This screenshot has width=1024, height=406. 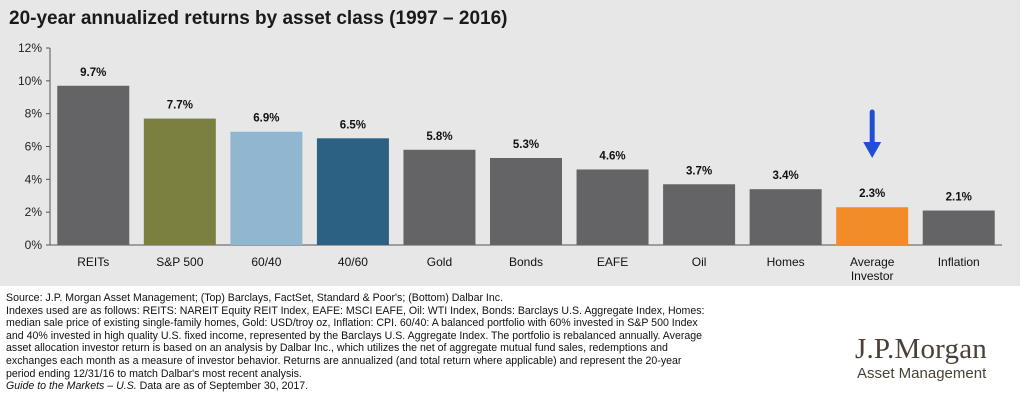 What do you see at coordinates (34, 245) in the screenshot?
I see `y-tick-label: 0%` at bounding box center [34, 245].